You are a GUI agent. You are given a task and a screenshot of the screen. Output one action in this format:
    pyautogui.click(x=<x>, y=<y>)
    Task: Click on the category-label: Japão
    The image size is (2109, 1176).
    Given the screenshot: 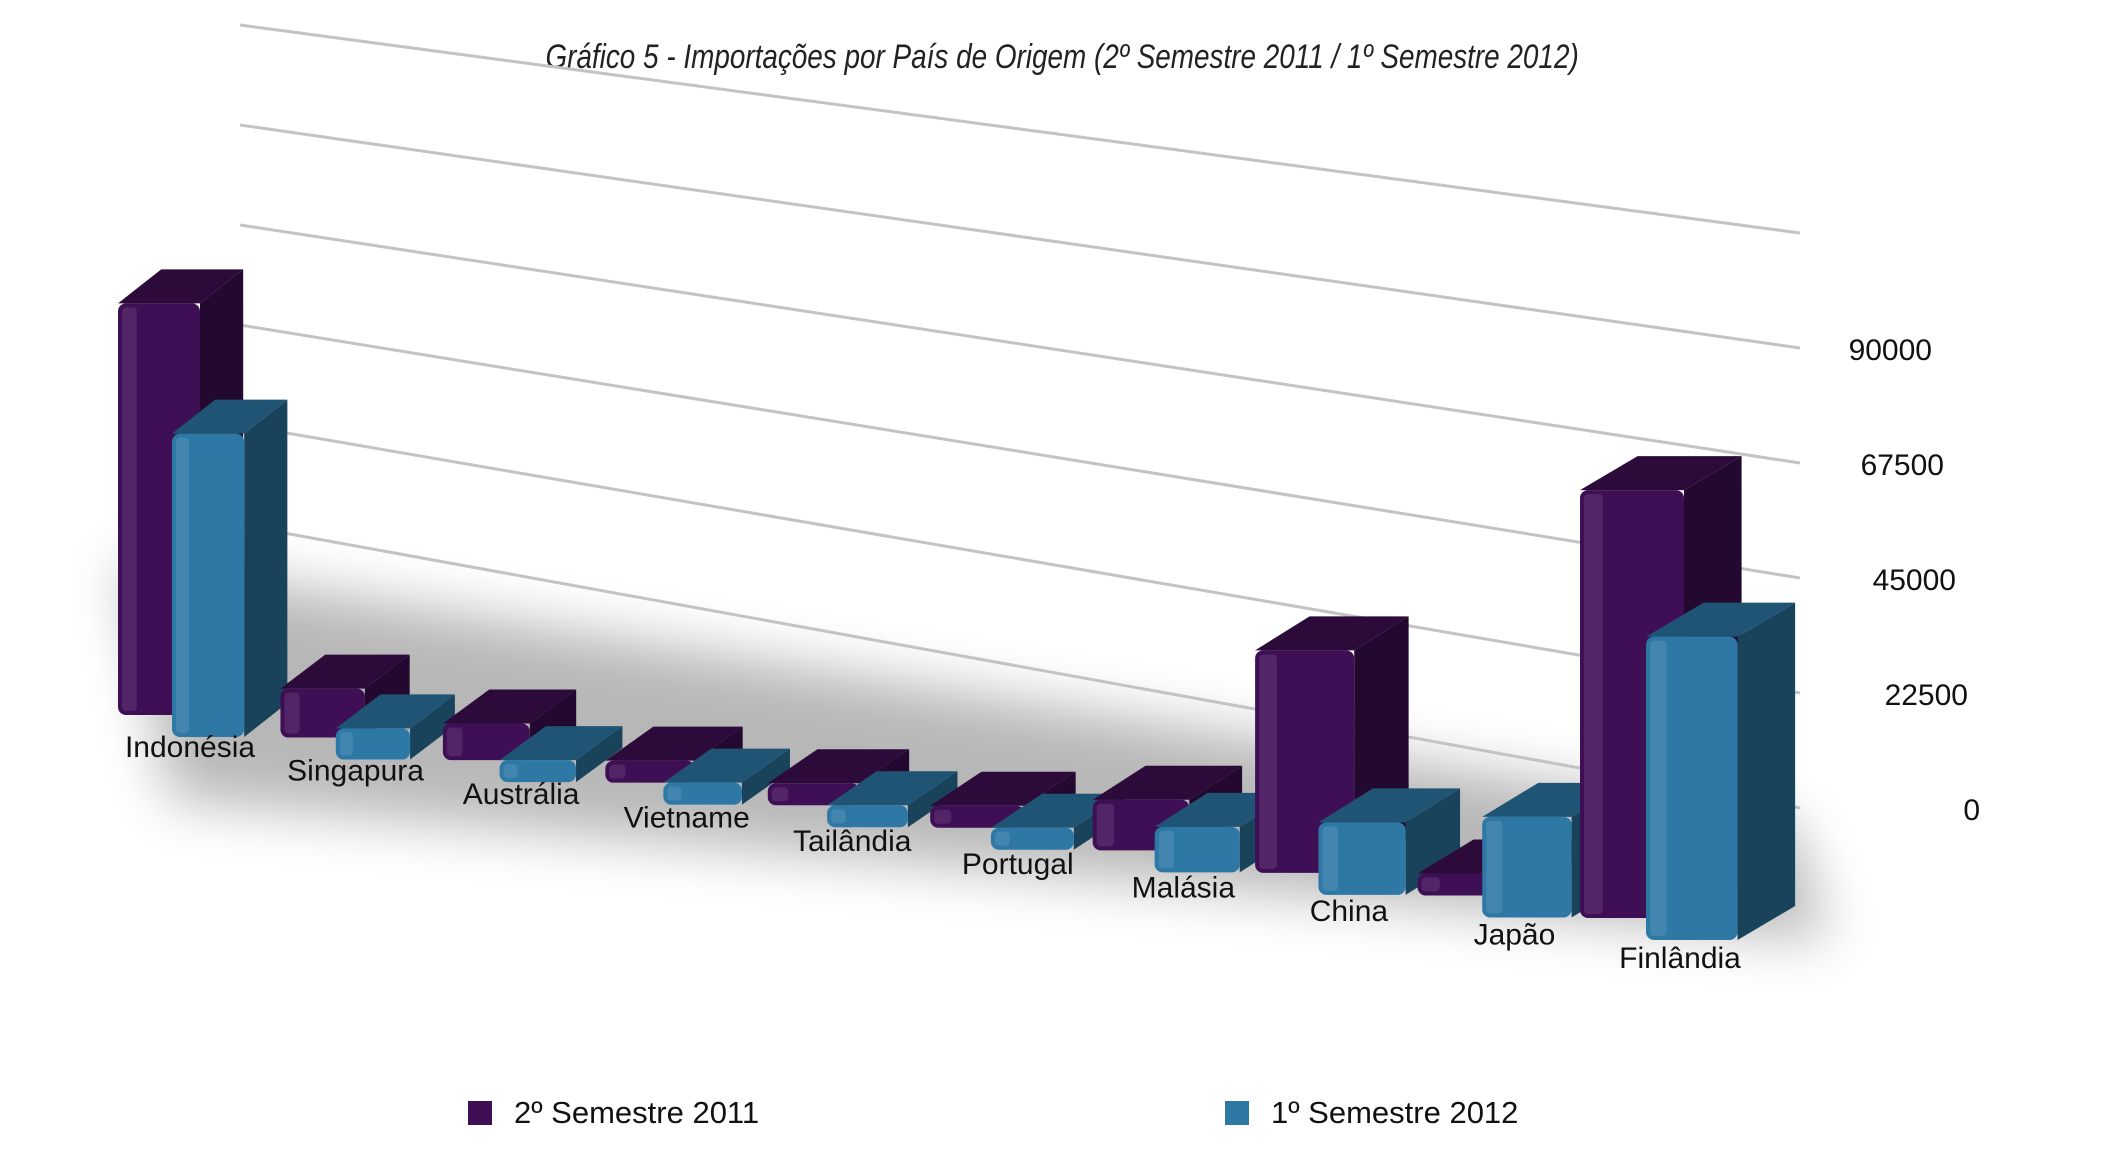 What is the action you would take?
    pyautogui.click(x=1515, y=935)
    